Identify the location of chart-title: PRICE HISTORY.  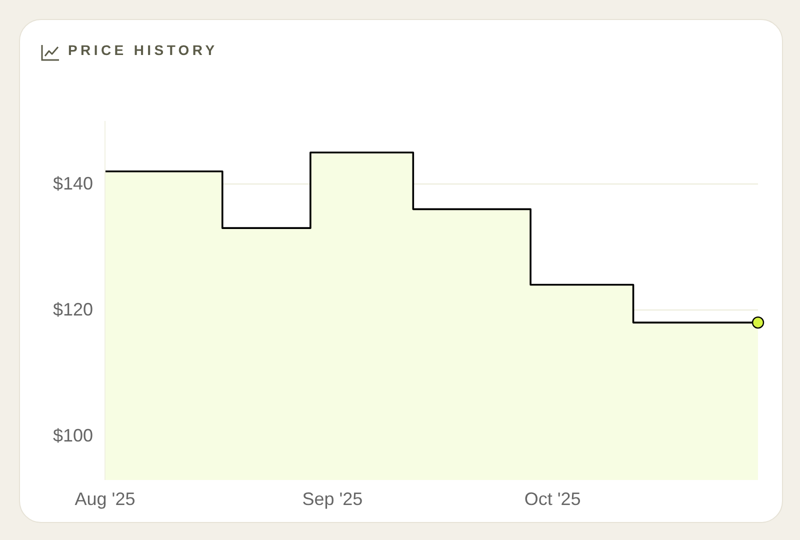
(143, 50).